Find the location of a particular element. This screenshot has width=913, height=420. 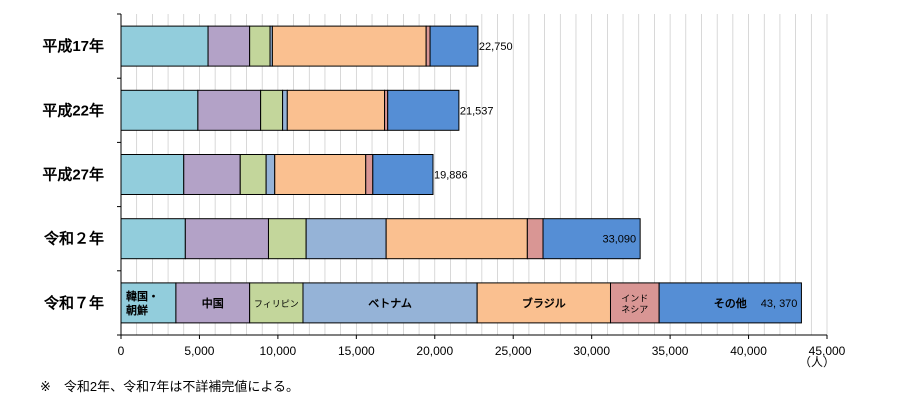

category-label: 令和７年 is located at coordinates (74, 303).